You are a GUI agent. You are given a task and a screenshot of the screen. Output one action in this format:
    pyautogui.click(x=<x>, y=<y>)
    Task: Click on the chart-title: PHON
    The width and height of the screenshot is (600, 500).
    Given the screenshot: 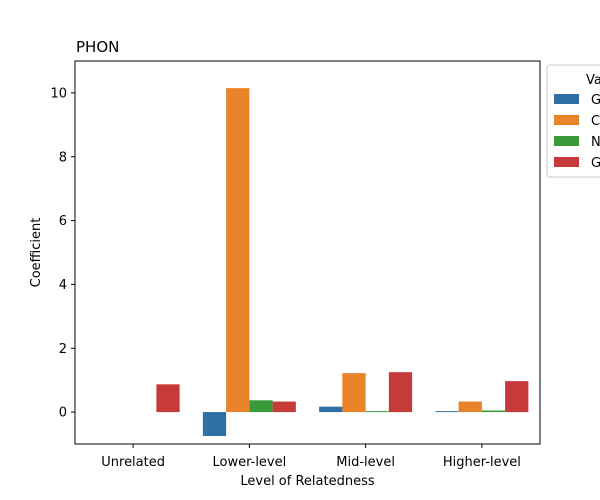 What is the action you would take?
    pyautogui.click(x=97, y=47)
    